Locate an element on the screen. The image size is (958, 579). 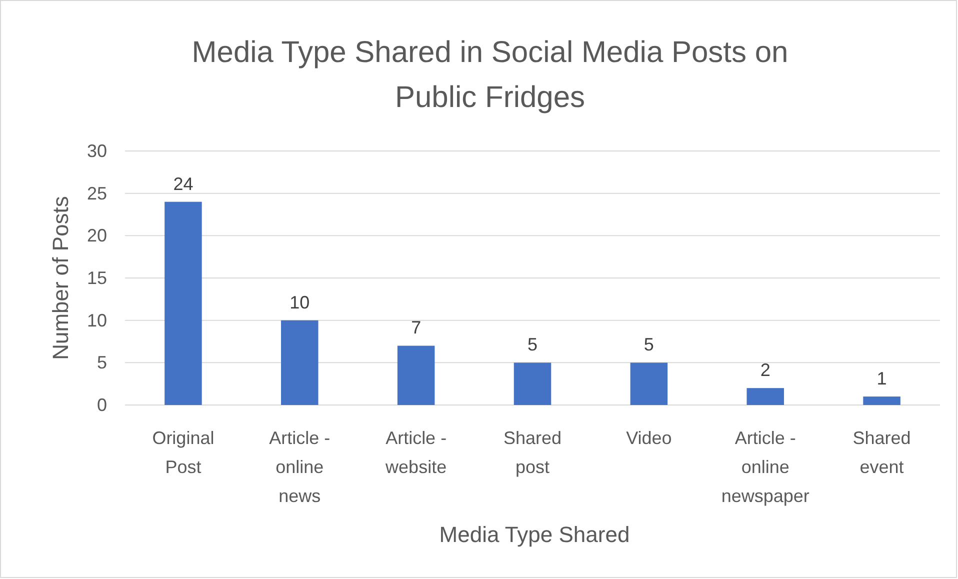
y-tick-label: 10 is located at coordinates (96, 320).